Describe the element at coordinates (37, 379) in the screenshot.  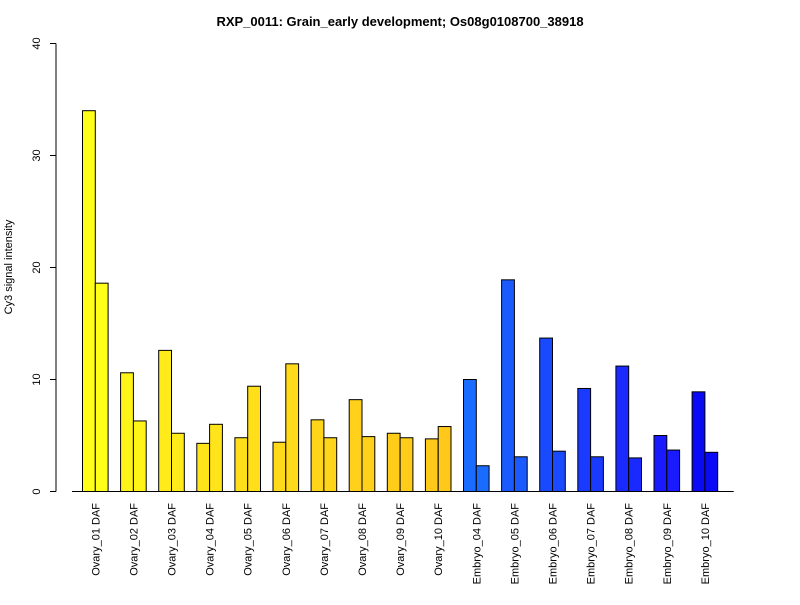
I see `y-tick-label: 10` at that location.